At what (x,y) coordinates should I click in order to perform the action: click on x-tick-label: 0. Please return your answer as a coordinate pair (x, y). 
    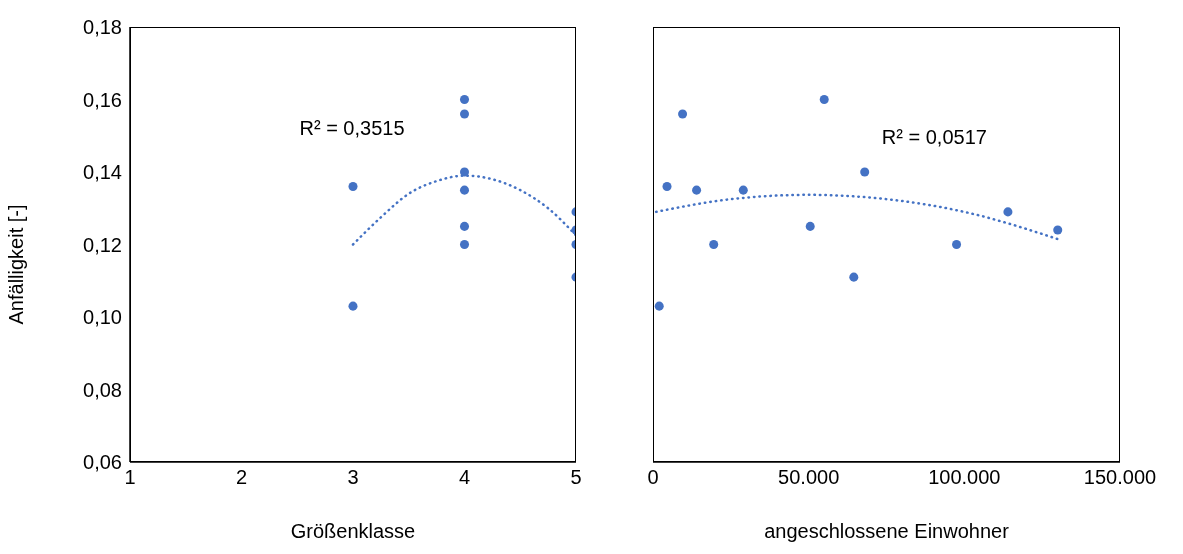
    Looking at the image, I should click on (653, 477).